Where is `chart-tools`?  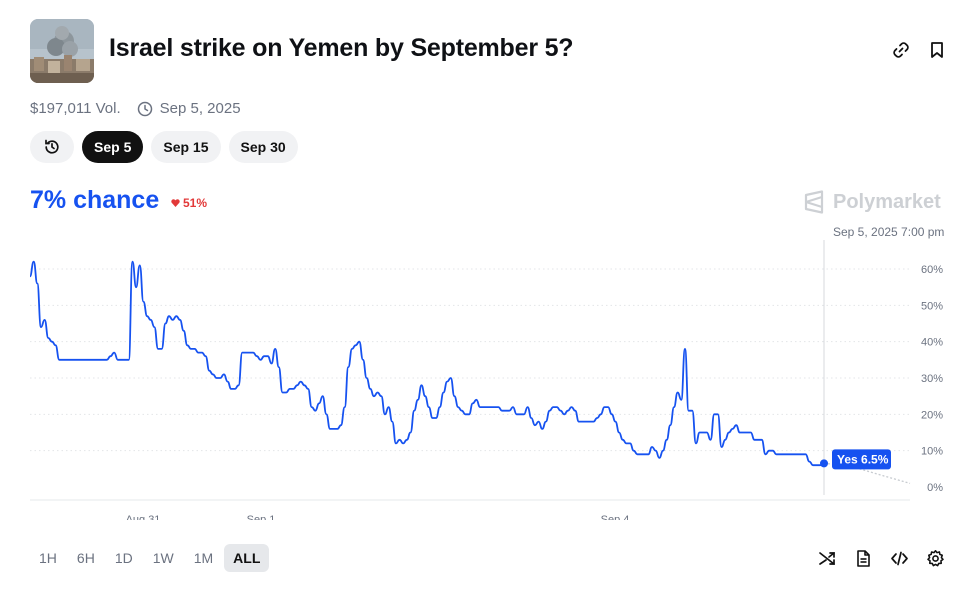 chart-tools is located at coordinates (881, 558).